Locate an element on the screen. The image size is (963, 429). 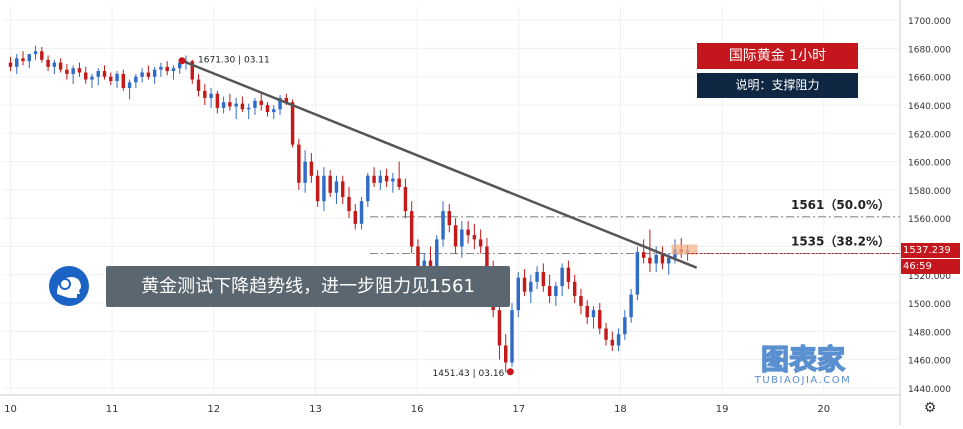
level-label: 1535（38.2%） is located at coordinates (840, 241).